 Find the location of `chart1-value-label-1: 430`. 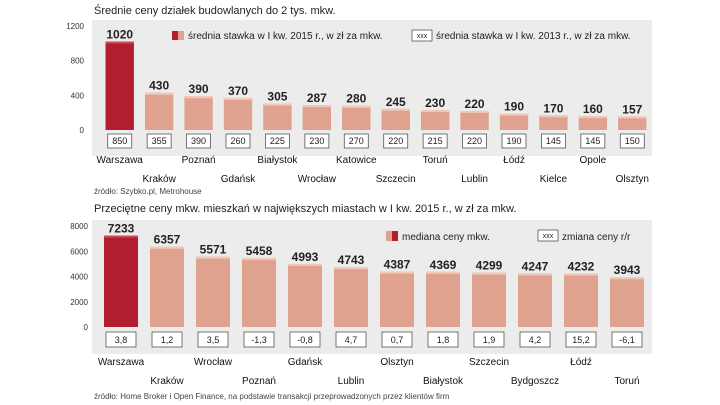

chart1-value-label-1: 430 is located at coordinates (159, 86).